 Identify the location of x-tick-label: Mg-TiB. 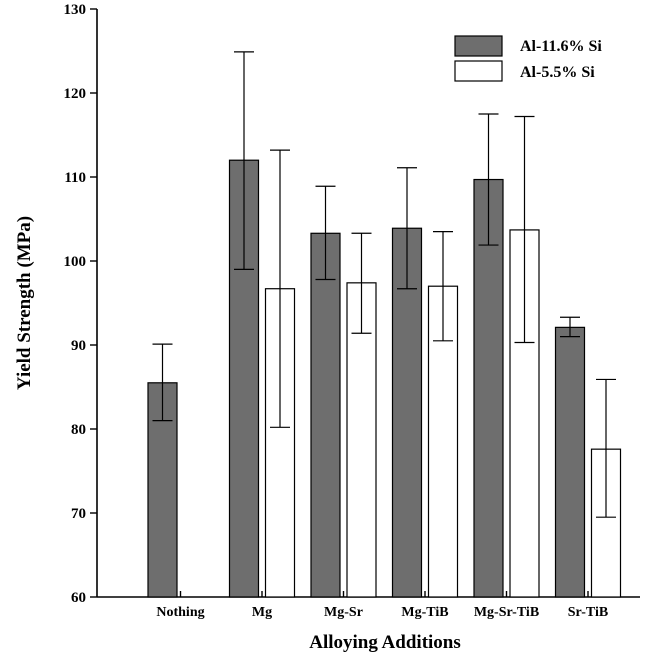
(424, 612).